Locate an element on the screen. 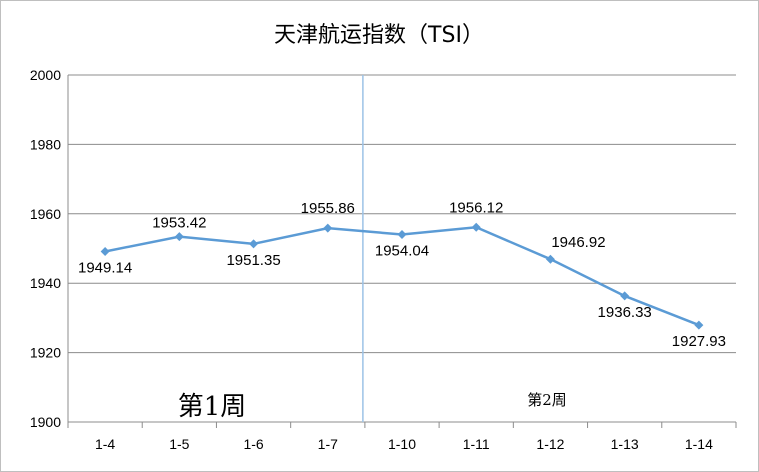  data-label: 1951.35 is located at coordinates (253, 260).